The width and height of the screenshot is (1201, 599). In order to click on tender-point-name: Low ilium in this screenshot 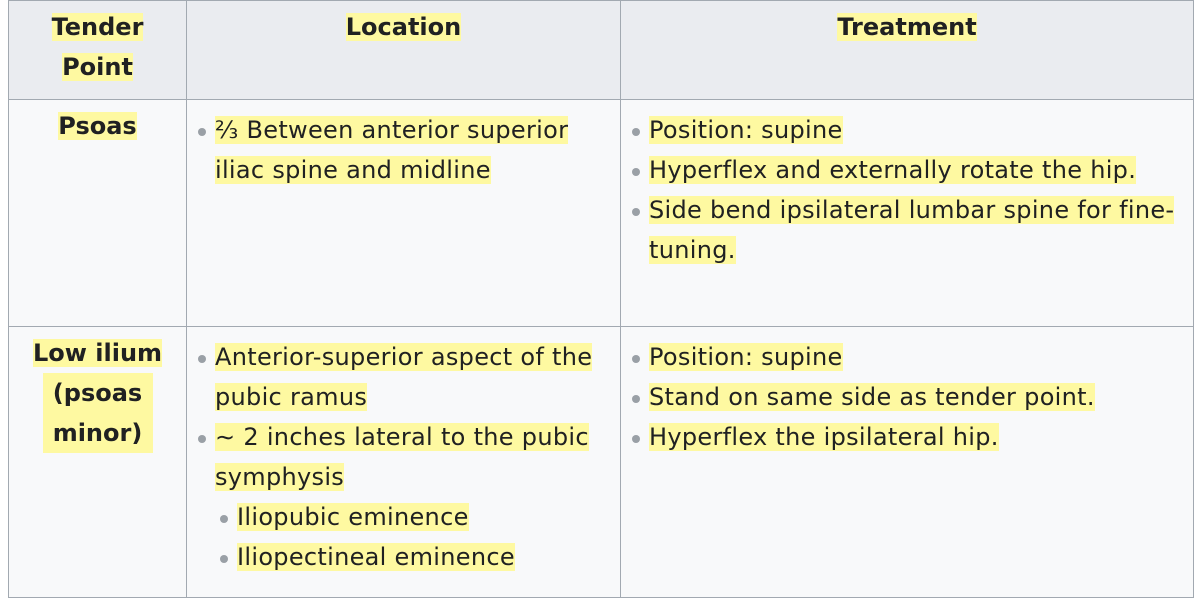, I will do `click(97, 353)`.